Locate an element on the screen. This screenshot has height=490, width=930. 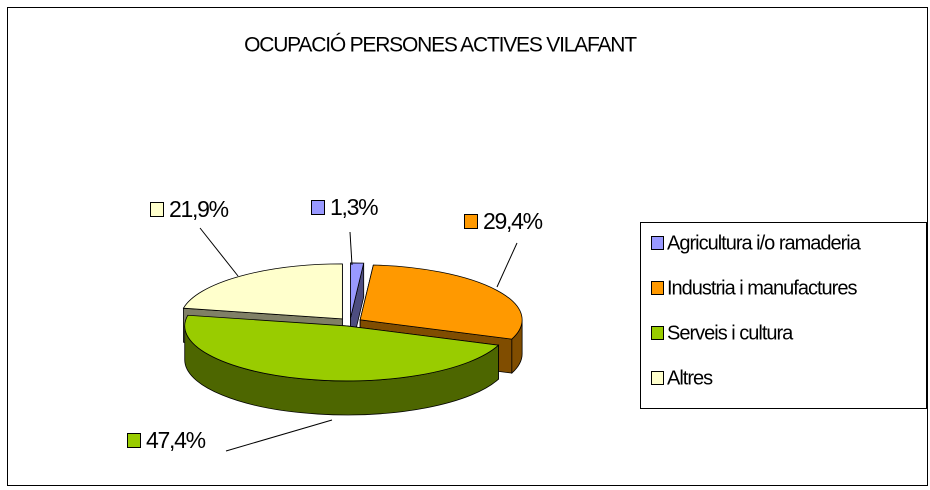
legend-label: Serveis i cultura is located at coordinates (730, 333).